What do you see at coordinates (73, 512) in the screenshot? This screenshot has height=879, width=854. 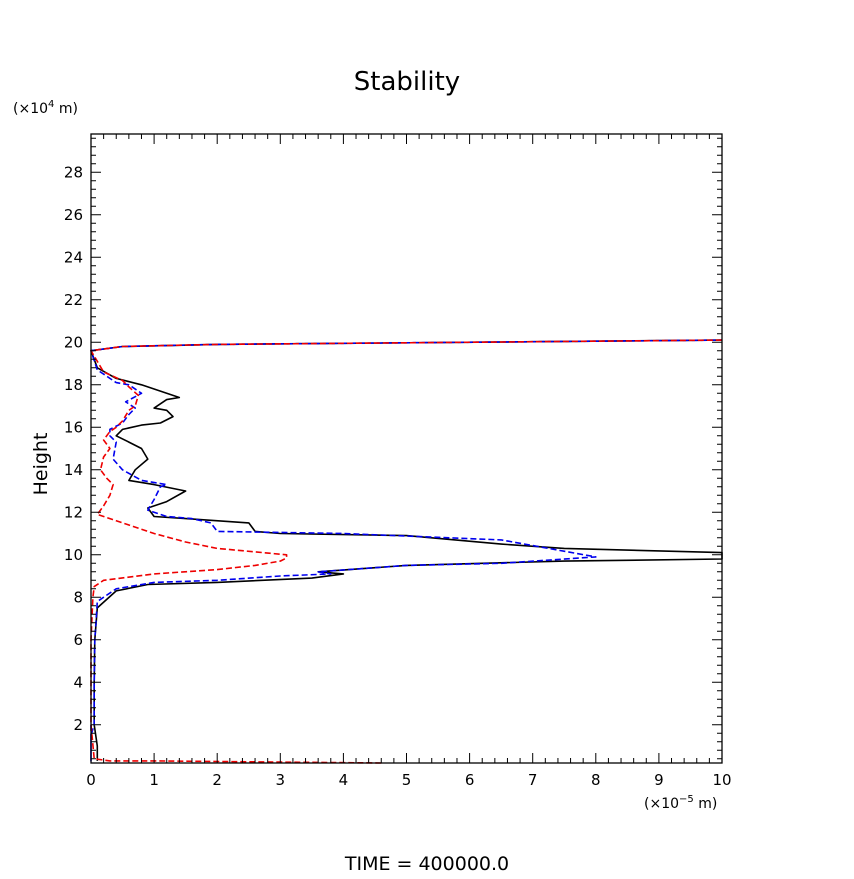 I see `y-tick-label: 12` at bounding box center [73, 512].